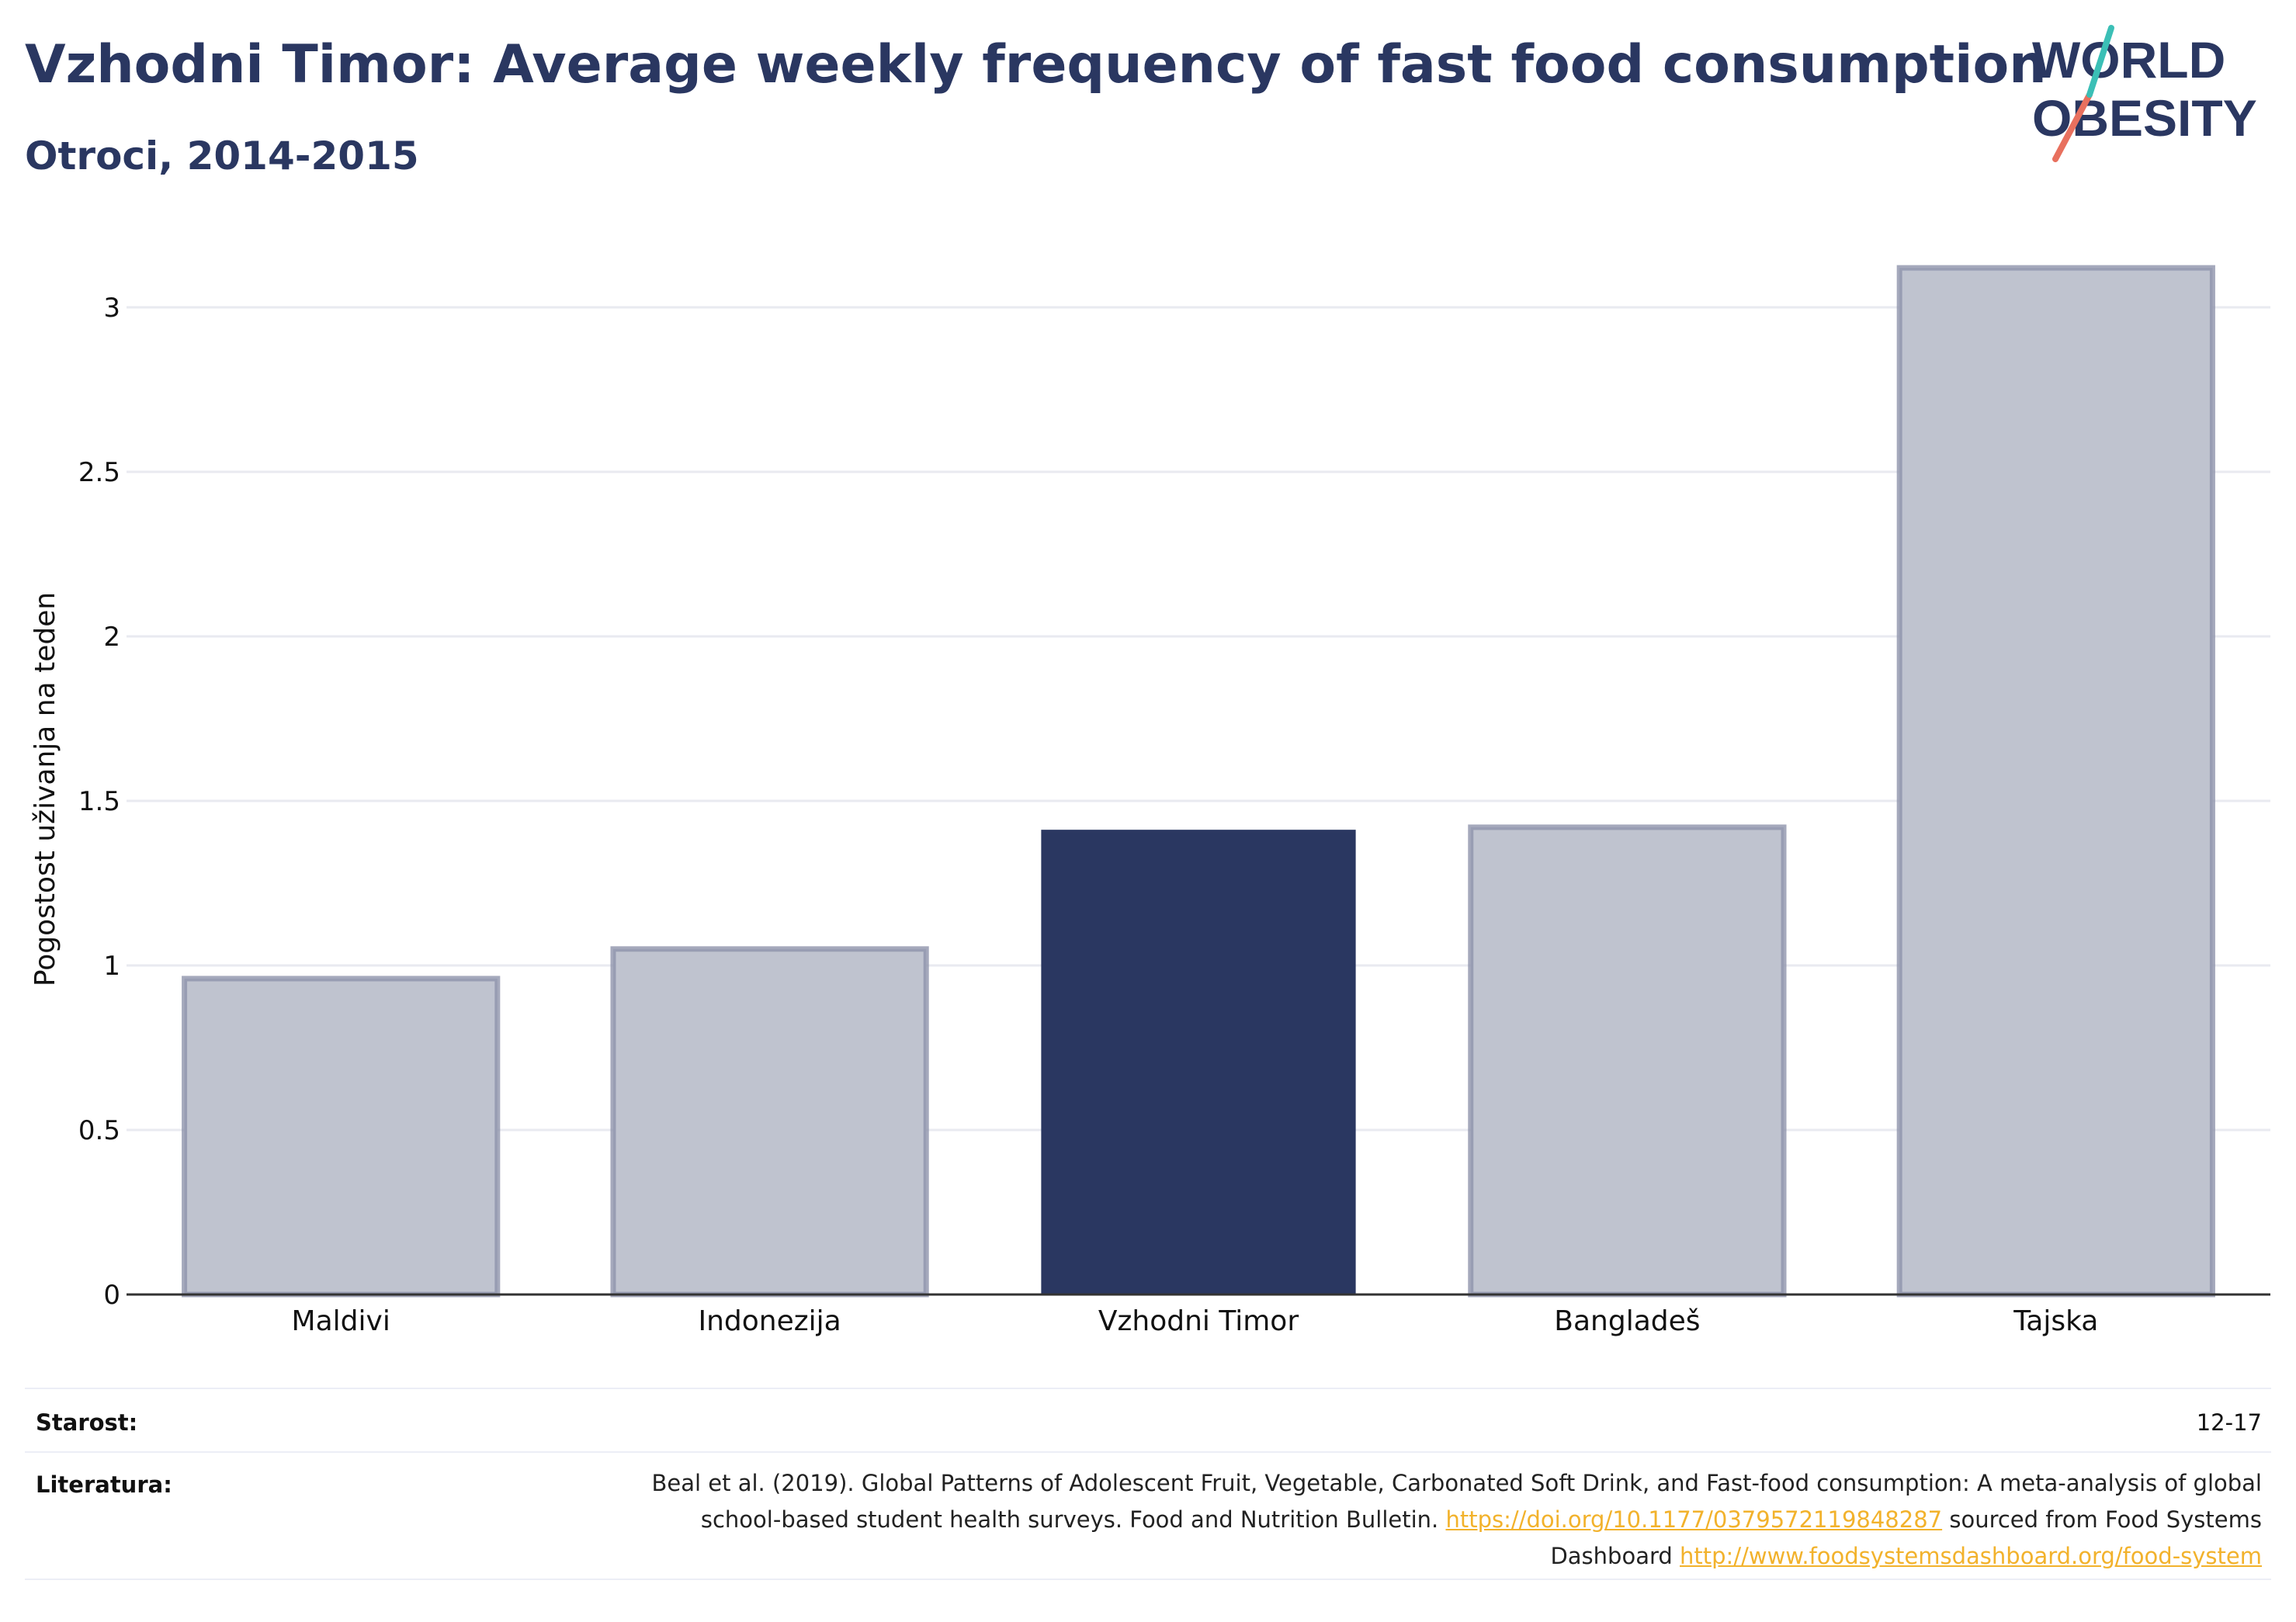 The width and height of the screenshot is (2296, 1622). Describe the element at coordinates (45, 789) in the screenshot. I see `y-axis-label: Pogostost uživanja na teden` at that location.